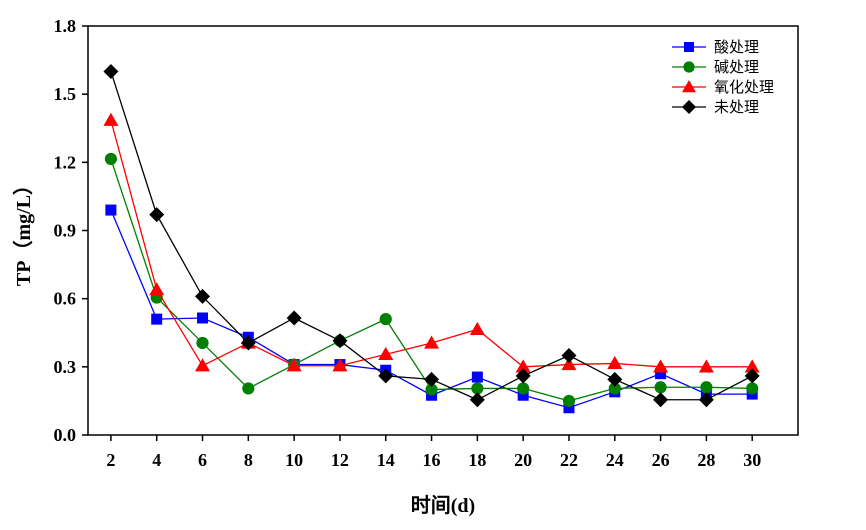 This screenshot has width=866, height=530. What do you see at coordinates (340, 460) in the screenshot?
I see `x-tick-label: 12` at bounding box center [340, 460].